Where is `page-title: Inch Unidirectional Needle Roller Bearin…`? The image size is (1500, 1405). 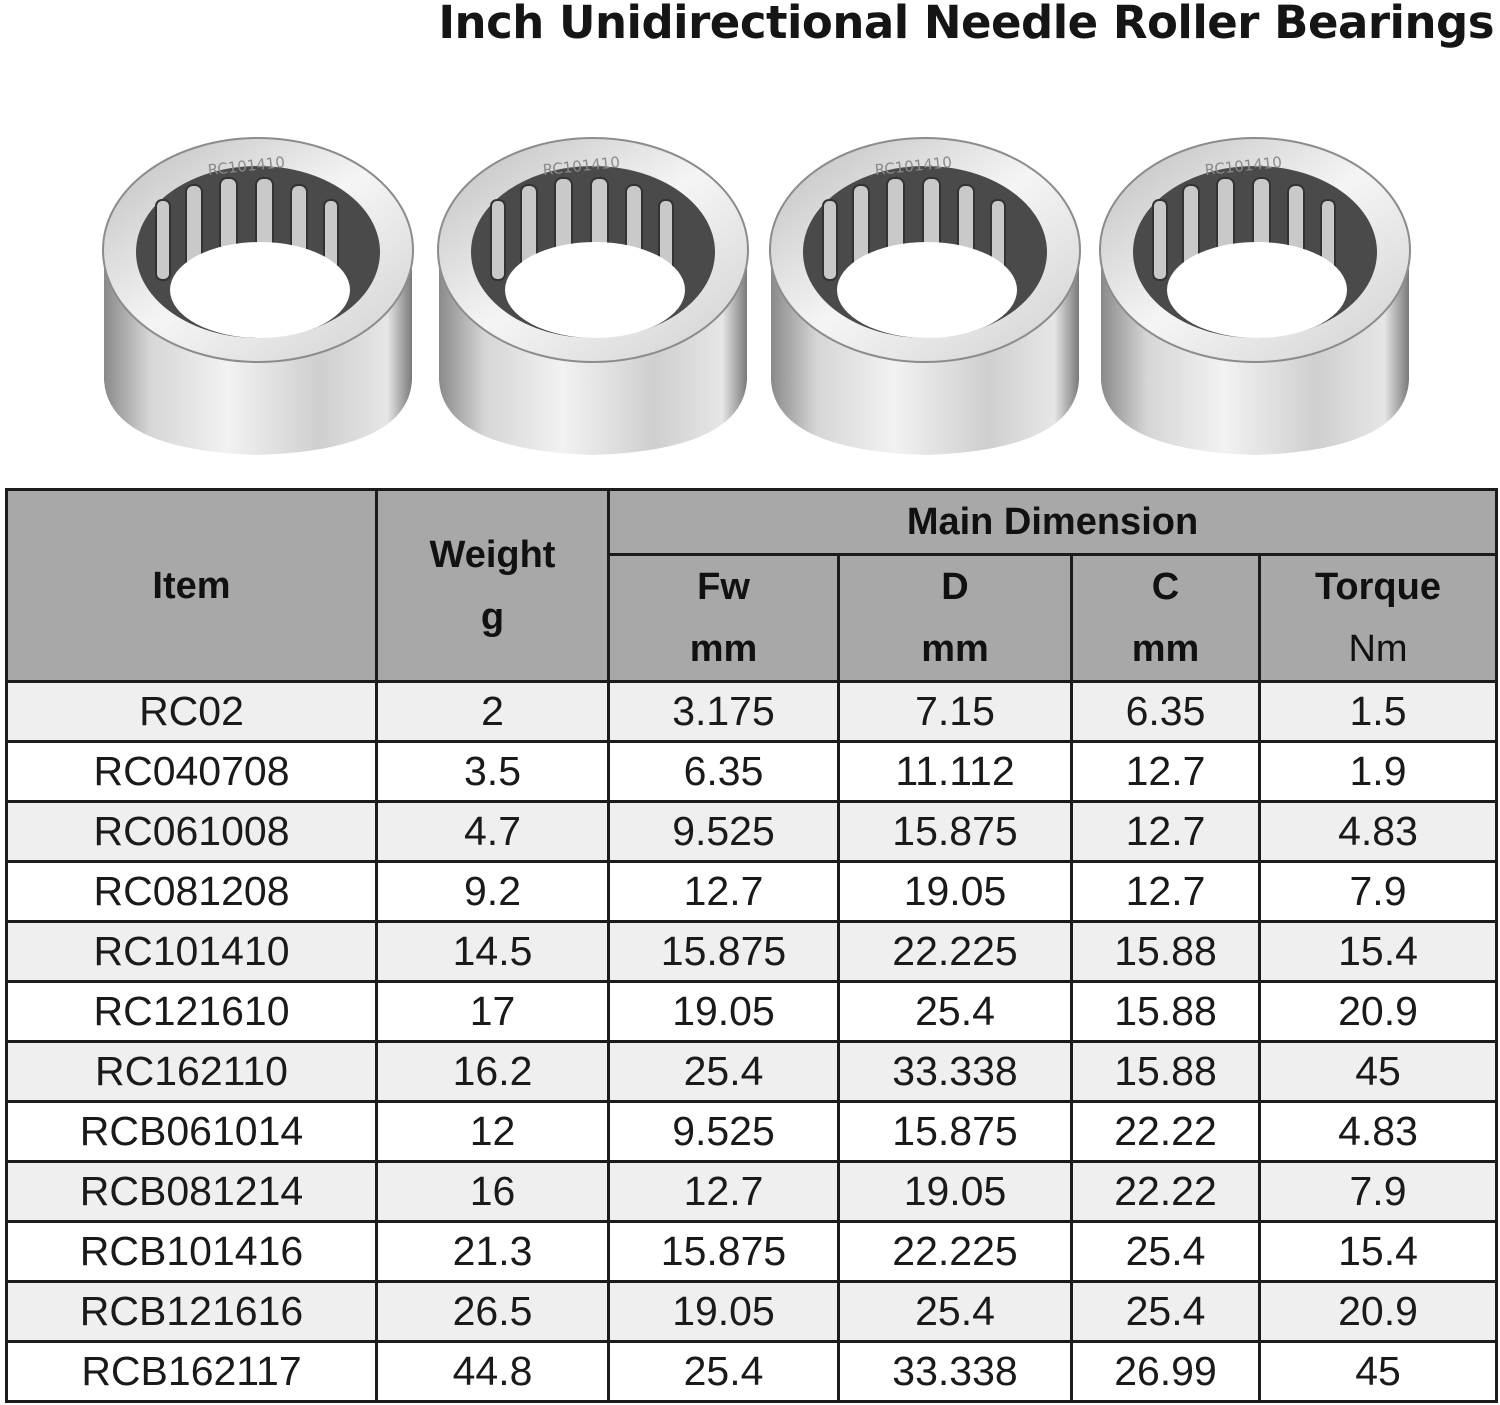
page-title: Inch Unidirectional Needle Roller Bearin… is located at coordinates (966, 24).